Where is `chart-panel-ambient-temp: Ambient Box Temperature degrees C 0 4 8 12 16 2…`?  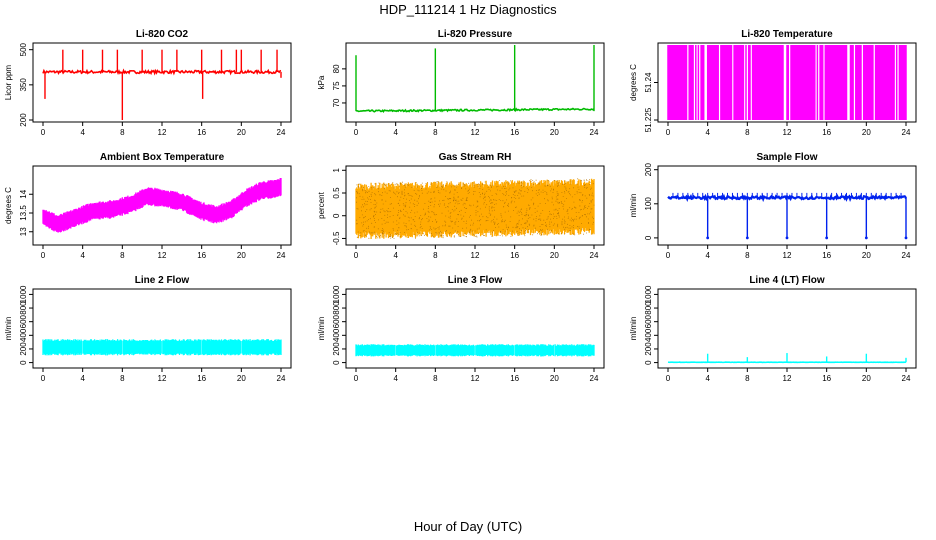 chart-panel-ambient-temp: Ambient Box Temperature degrees C 0 4 8 12 16 2… is located at coordinates (148, 206).